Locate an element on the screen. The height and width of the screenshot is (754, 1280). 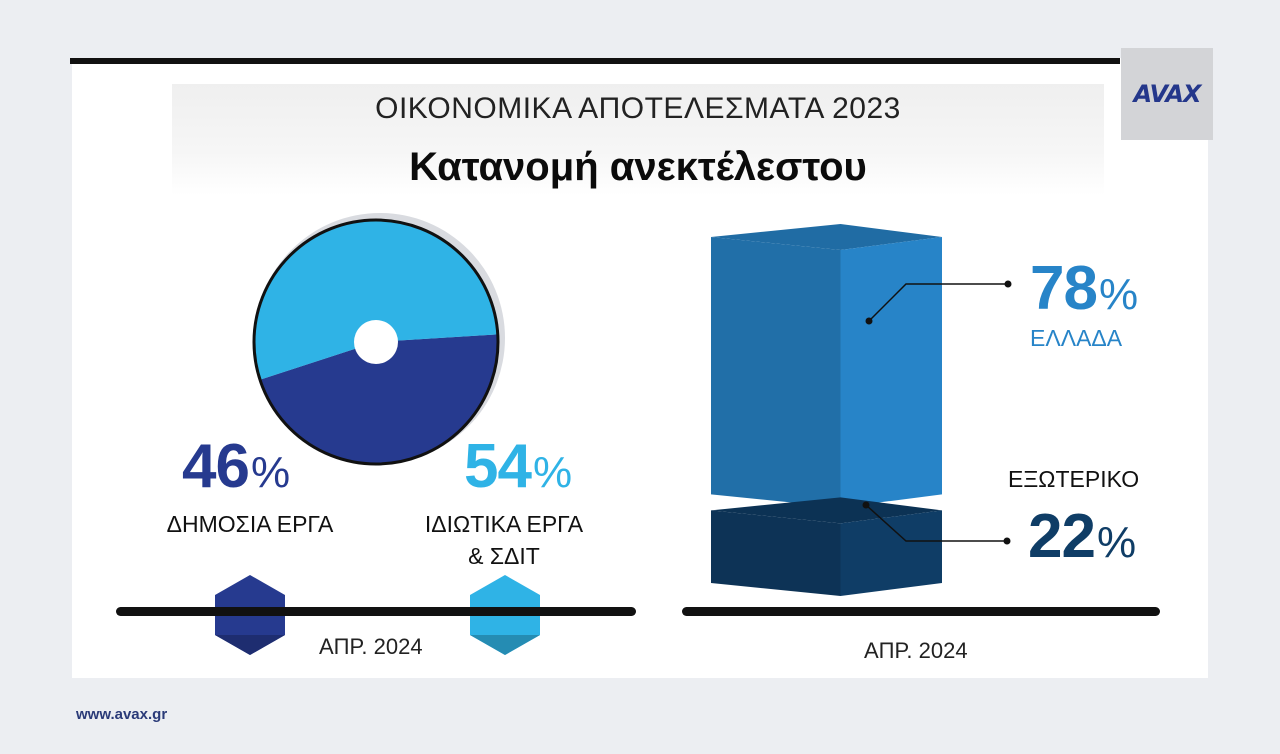
pie-center-hole is located at coordinates (376, 342).